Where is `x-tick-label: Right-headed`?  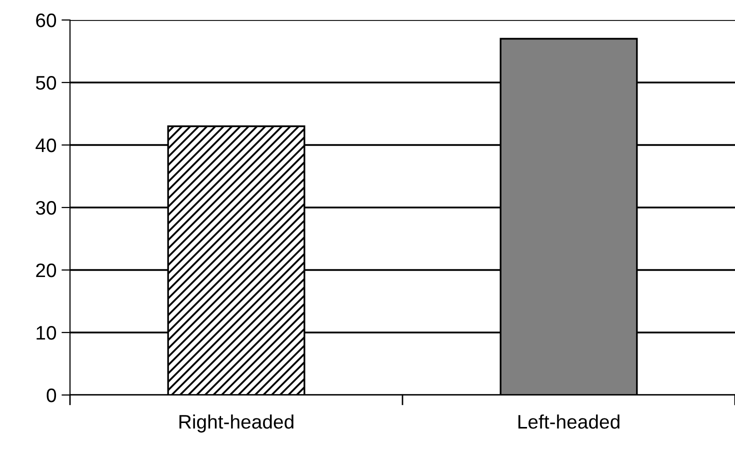
x-tick-label: Right-headed is located at coordinates (236, 423).